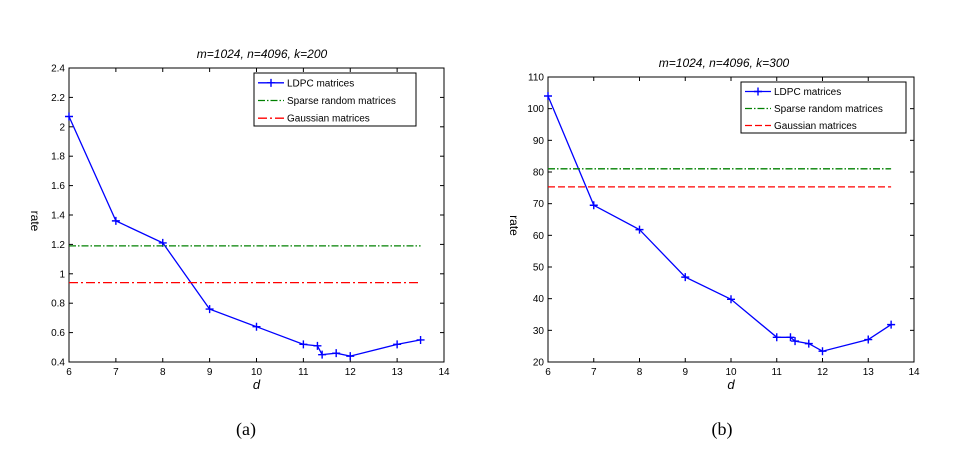  Describe the element at coordinates (246, 429) in the screenshot. I see `chart-caption: (a)` at that location.